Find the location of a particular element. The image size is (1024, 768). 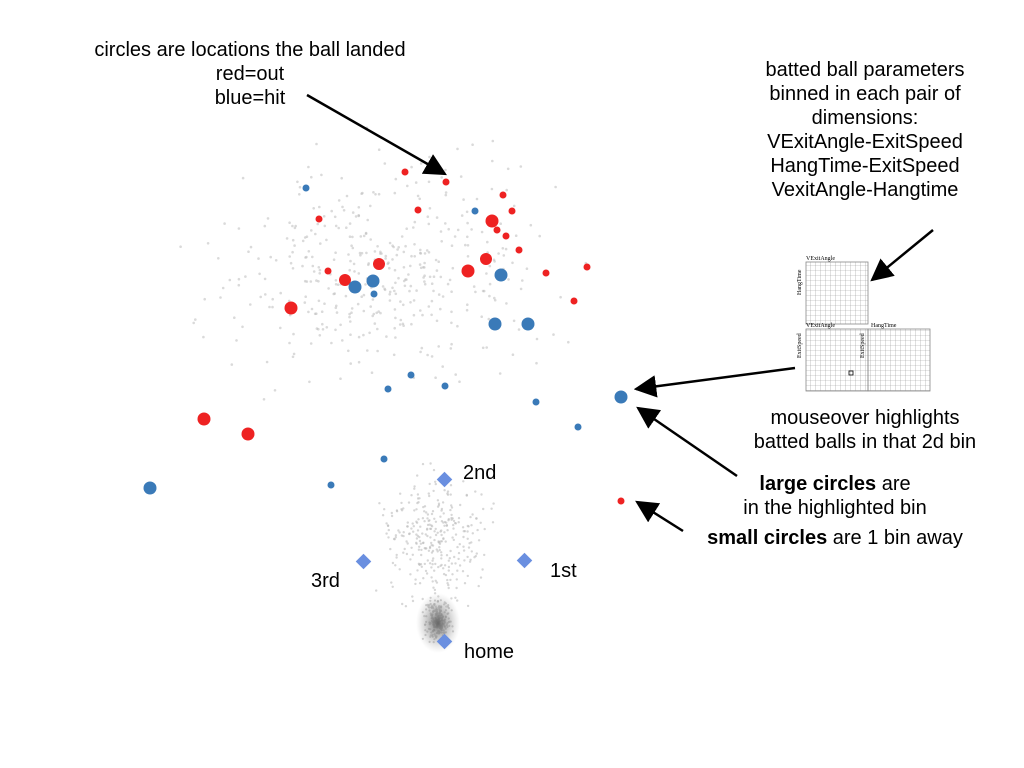

grid-hangtime-exitspeed: HangTime ExitSpeed is located at coordinates (895, 357).